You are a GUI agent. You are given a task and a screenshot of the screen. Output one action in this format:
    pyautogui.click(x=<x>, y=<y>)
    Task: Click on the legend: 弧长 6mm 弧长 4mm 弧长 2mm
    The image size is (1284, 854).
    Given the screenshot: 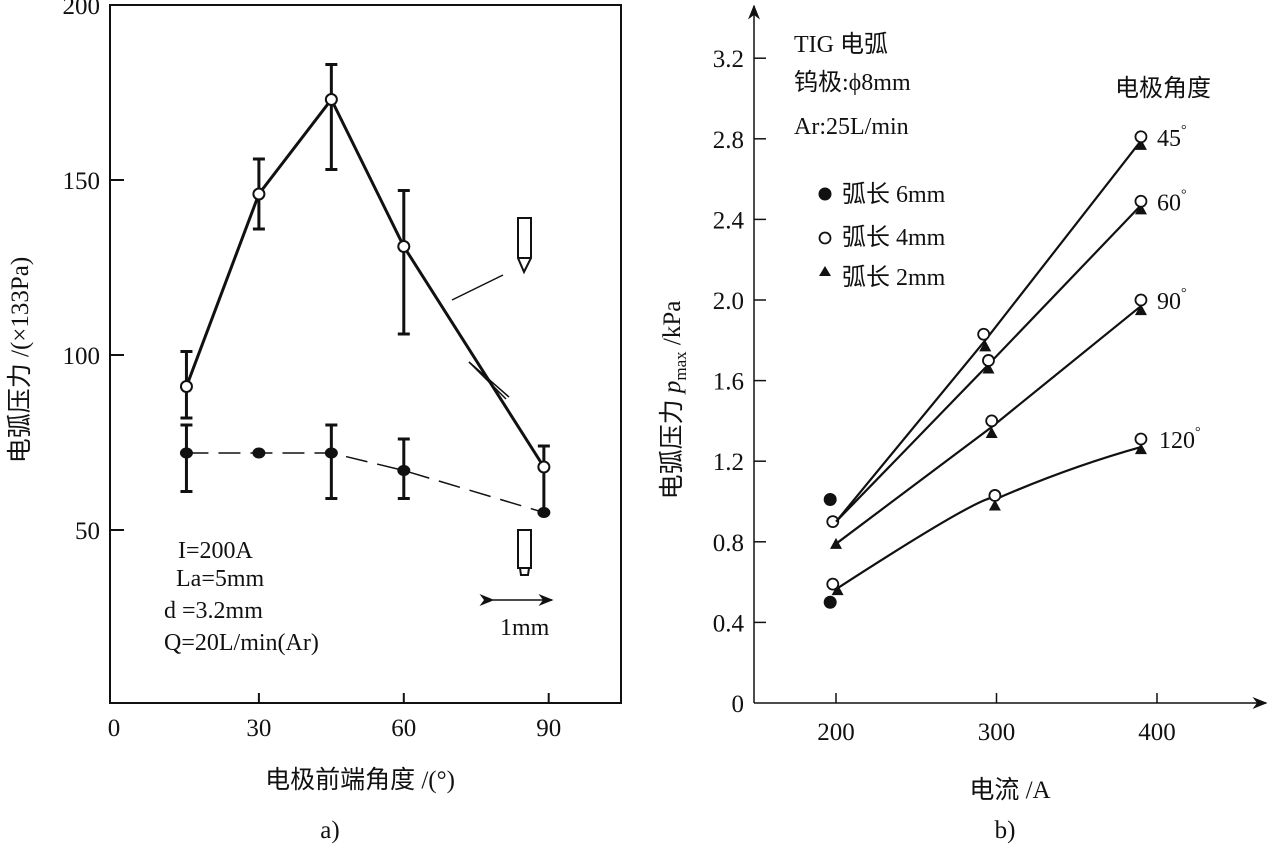 What is the action you would take?
    pyautogui.click(x=882, y=236)
    